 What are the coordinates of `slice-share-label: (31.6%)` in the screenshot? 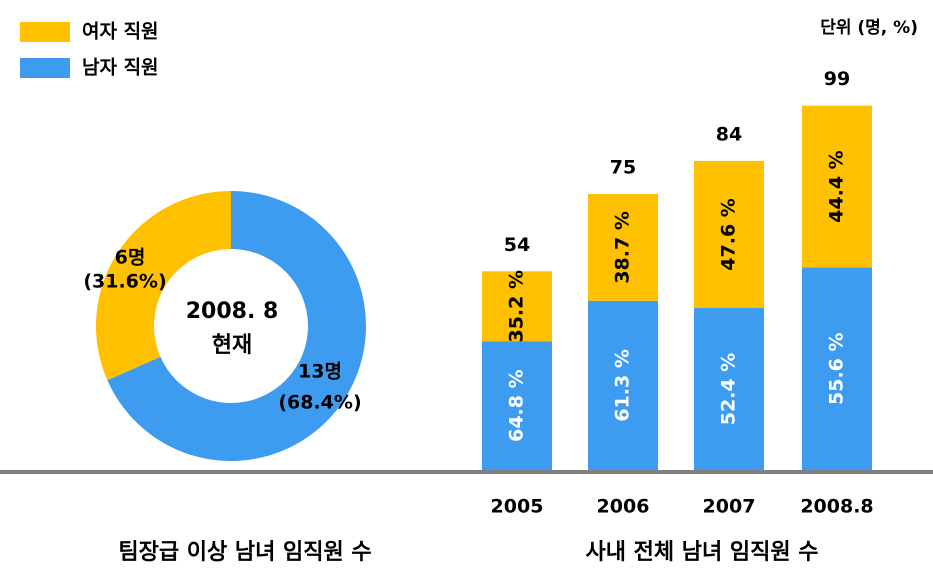 It's located at (124, 282).